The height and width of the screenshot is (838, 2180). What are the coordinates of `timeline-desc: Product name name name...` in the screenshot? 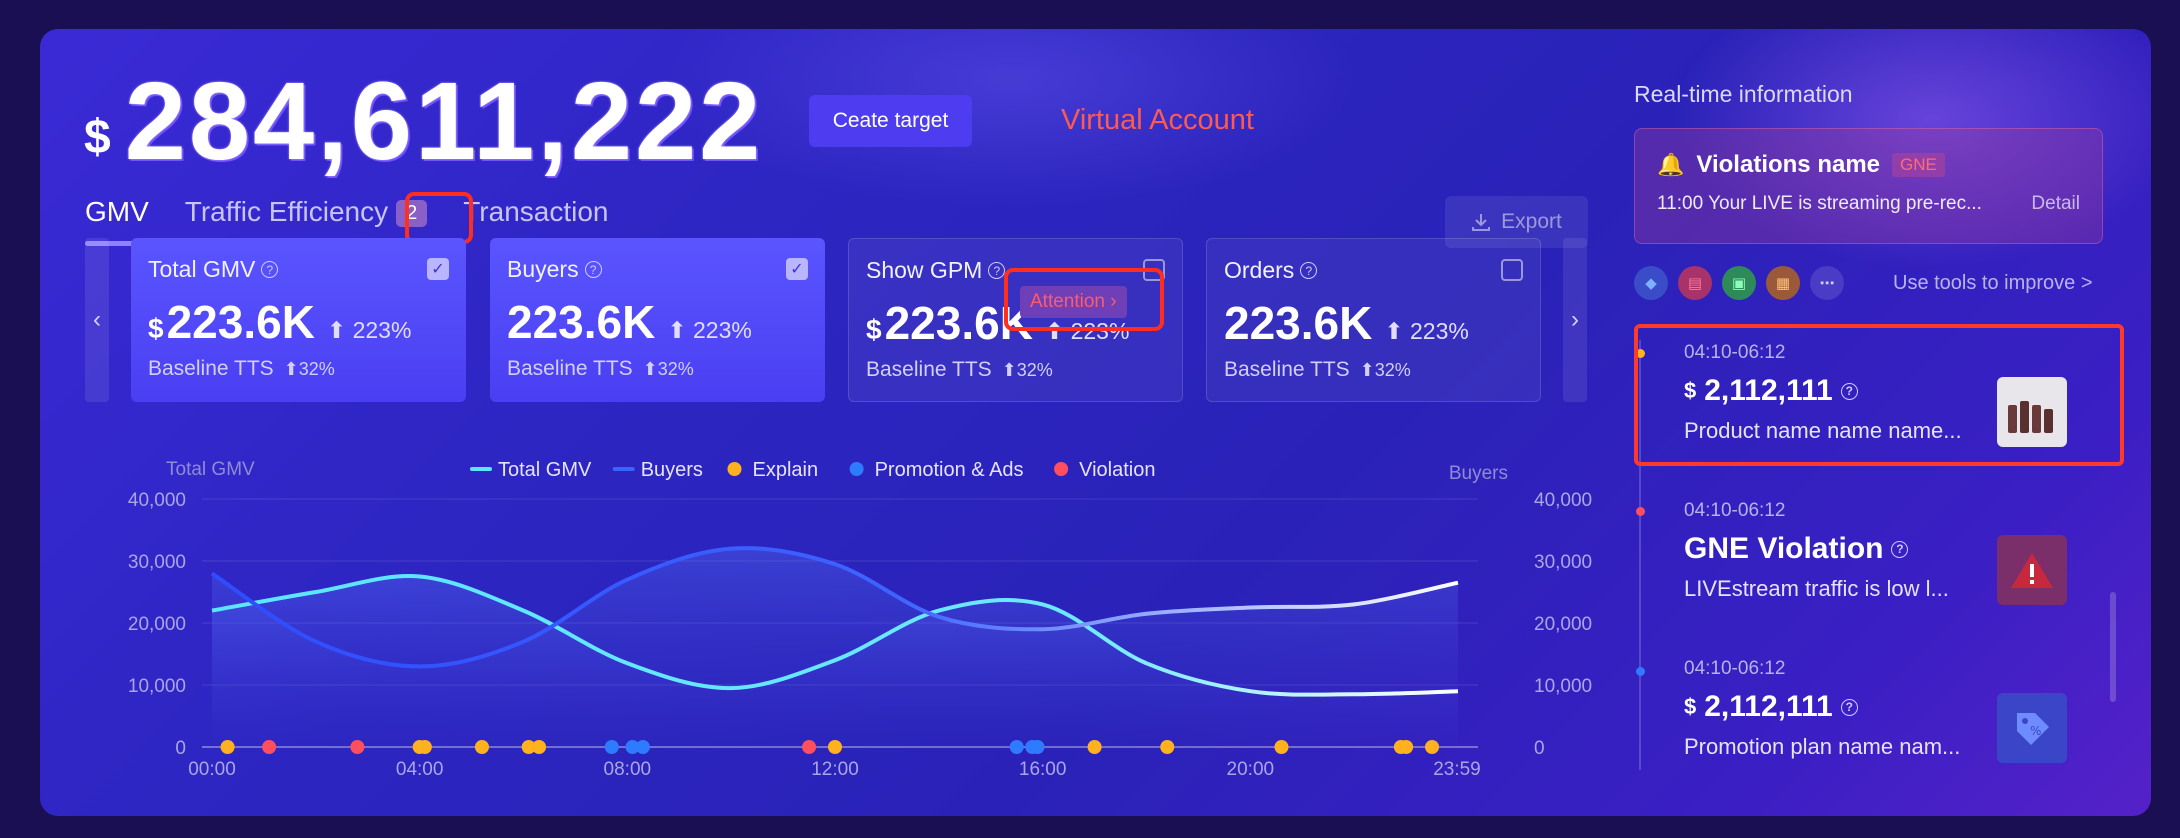 It's located at (1823, 430).